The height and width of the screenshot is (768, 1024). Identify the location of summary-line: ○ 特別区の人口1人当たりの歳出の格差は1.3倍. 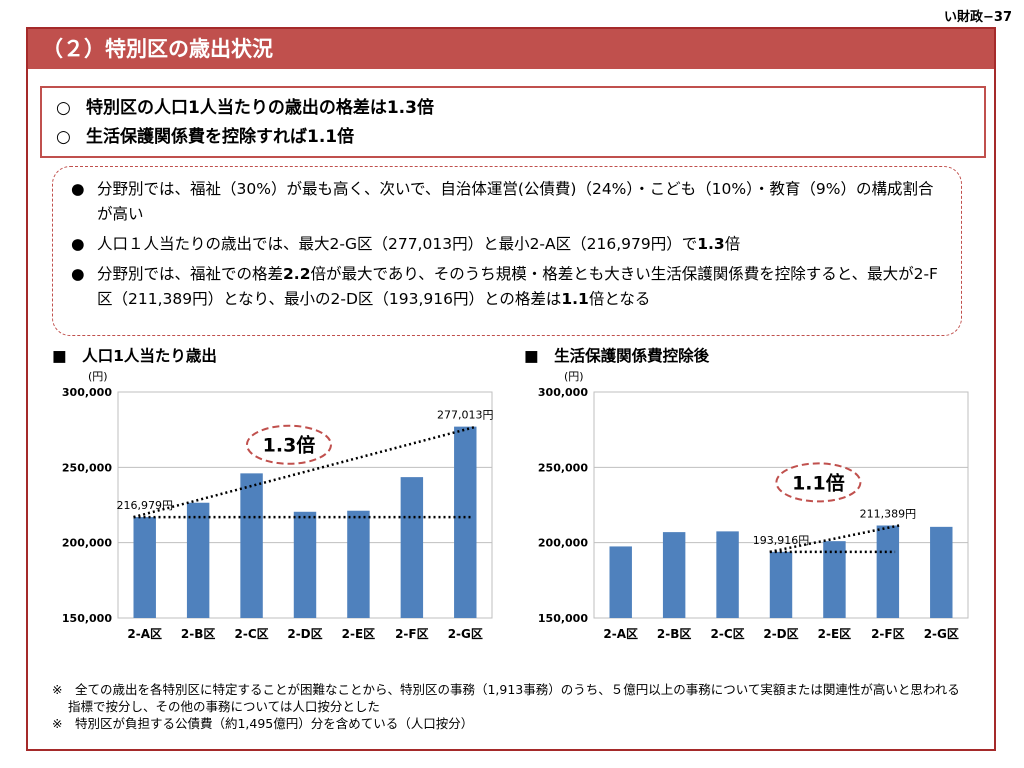
(513, 108).